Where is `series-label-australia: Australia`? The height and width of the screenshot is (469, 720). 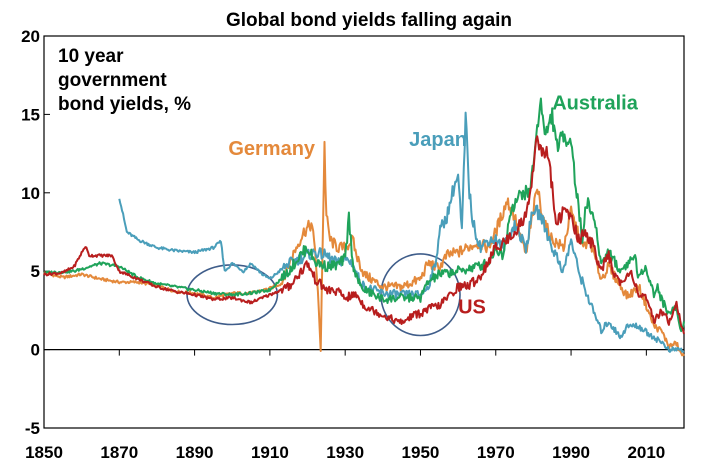
series-label-australia: Australia is located at coordinates (595, 104).